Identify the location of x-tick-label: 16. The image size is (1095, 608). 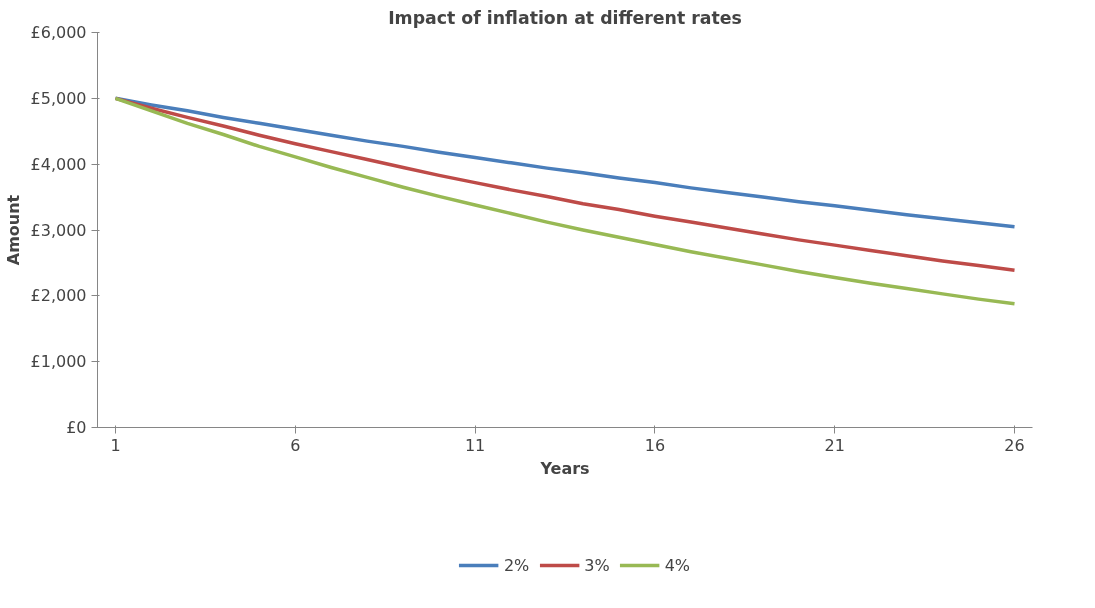
(655, 445).